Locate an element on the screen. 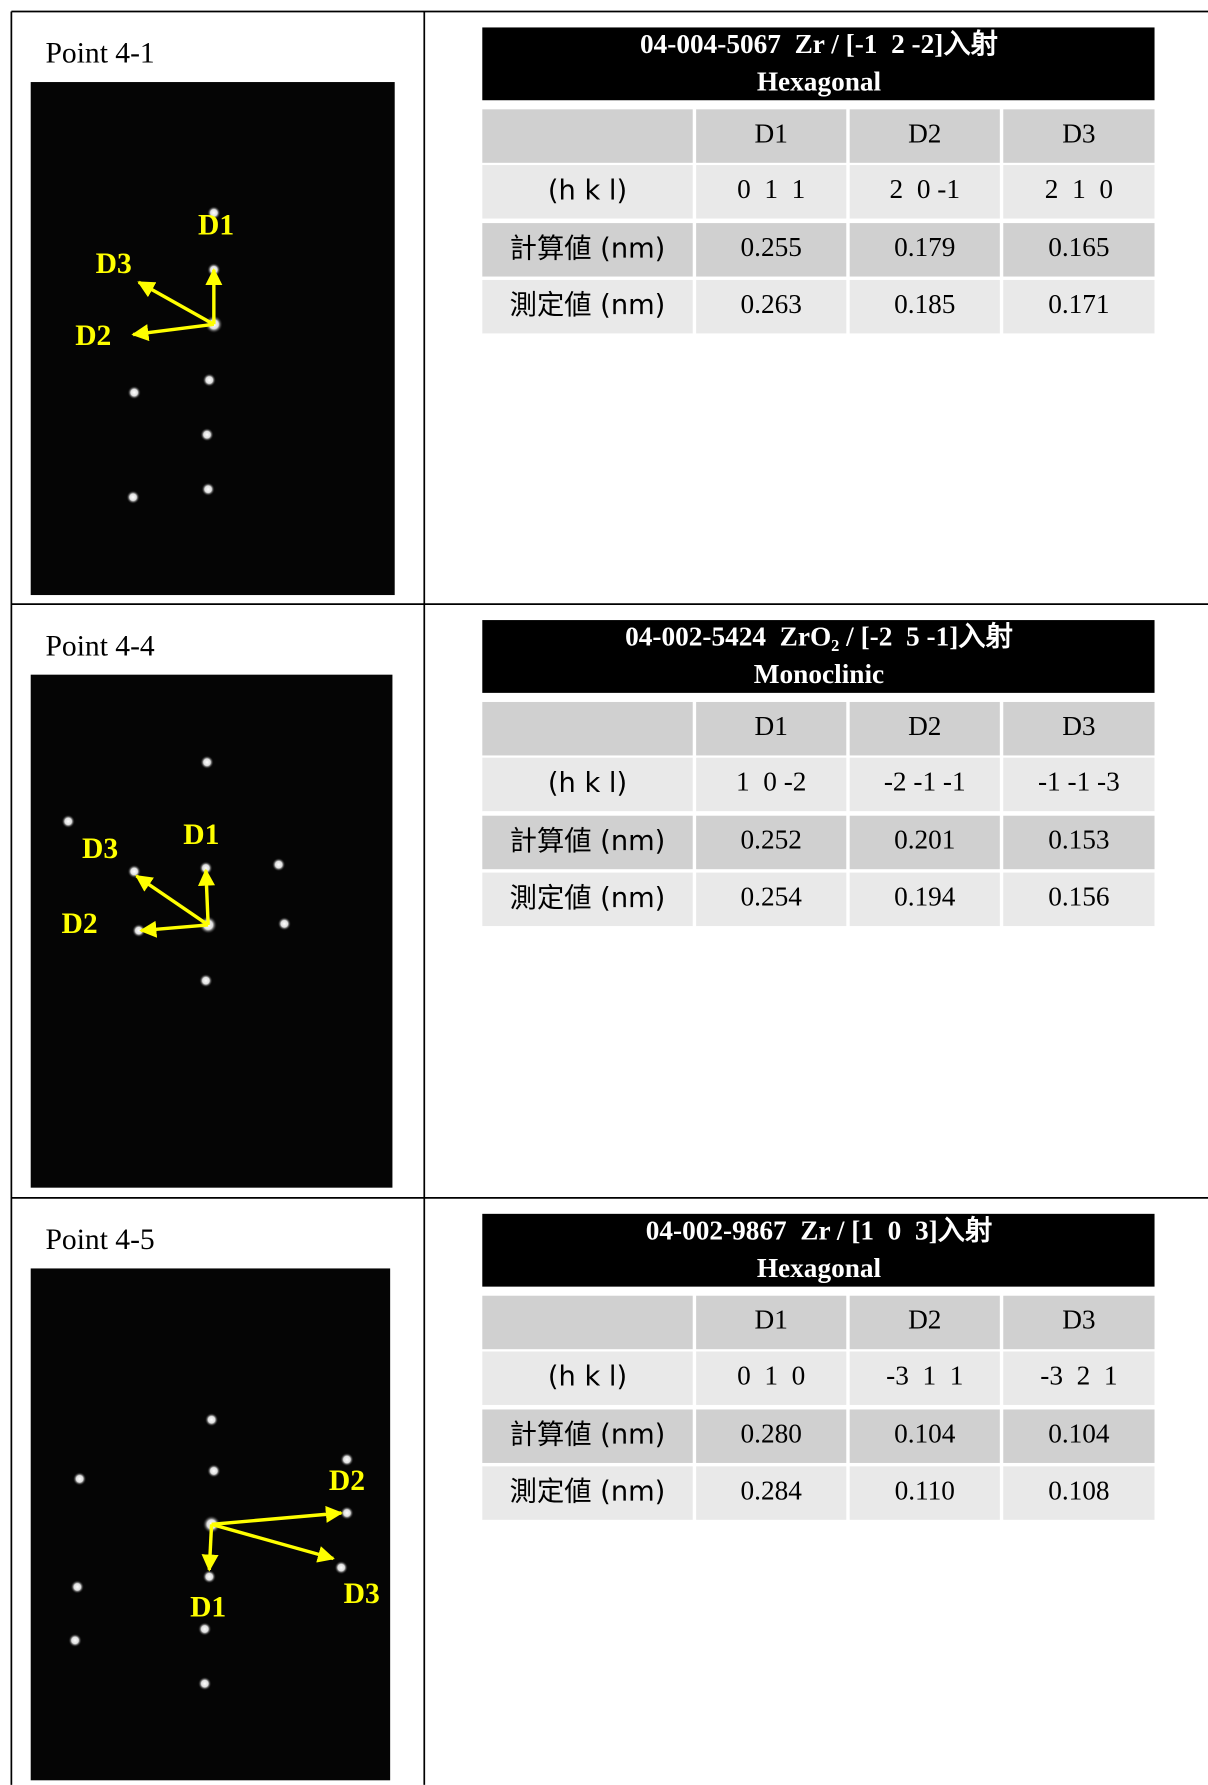  cell-text: 0.179 is located at coordinates (924, 247).